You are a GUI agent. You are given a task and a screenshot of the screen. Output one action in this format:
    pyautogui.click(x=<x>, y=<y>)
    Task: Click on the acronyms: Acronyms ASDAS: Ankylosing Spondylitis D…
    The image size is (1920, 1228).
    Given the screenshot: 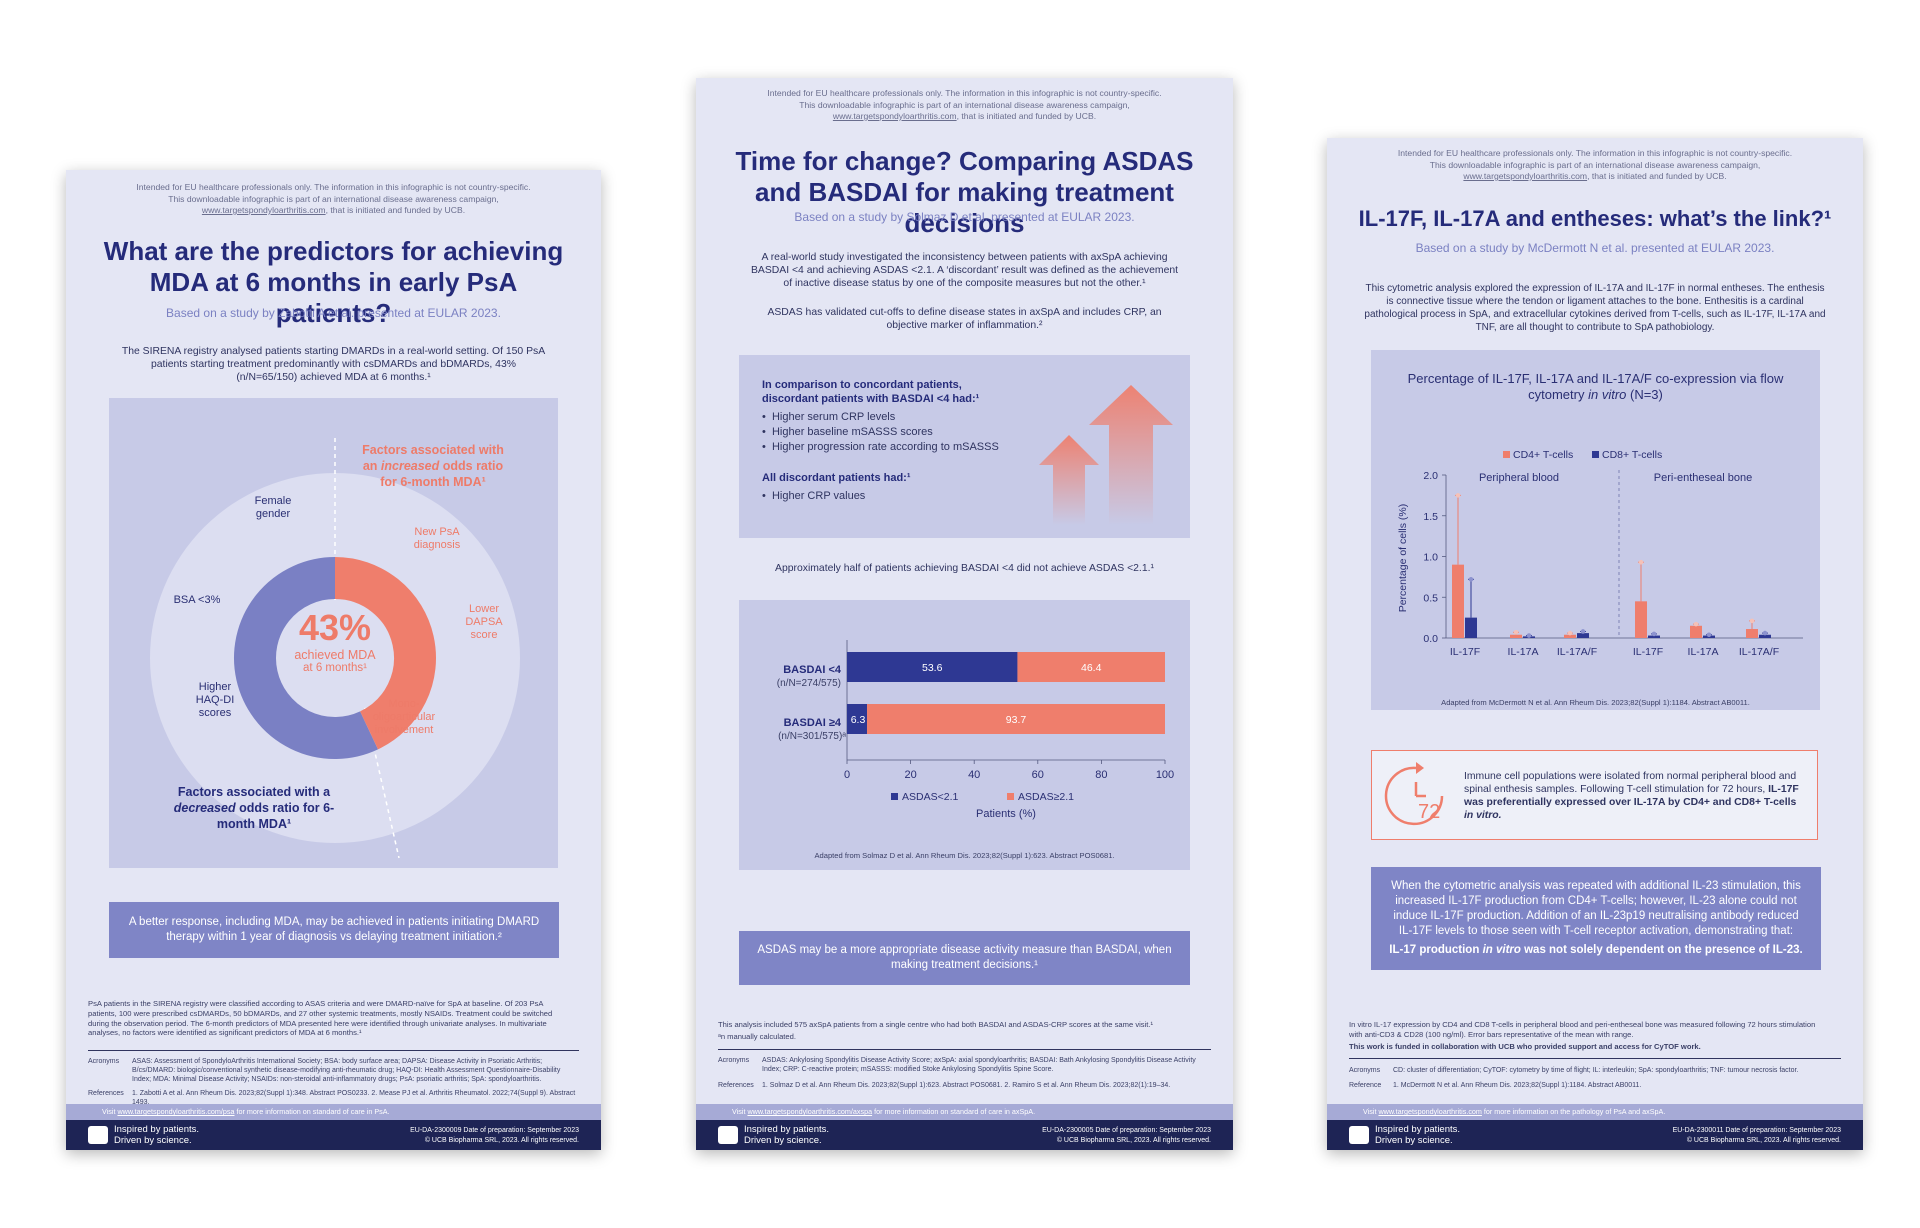 What is the action you would take?
    pyautogui.click(x=957, y=1065)
    